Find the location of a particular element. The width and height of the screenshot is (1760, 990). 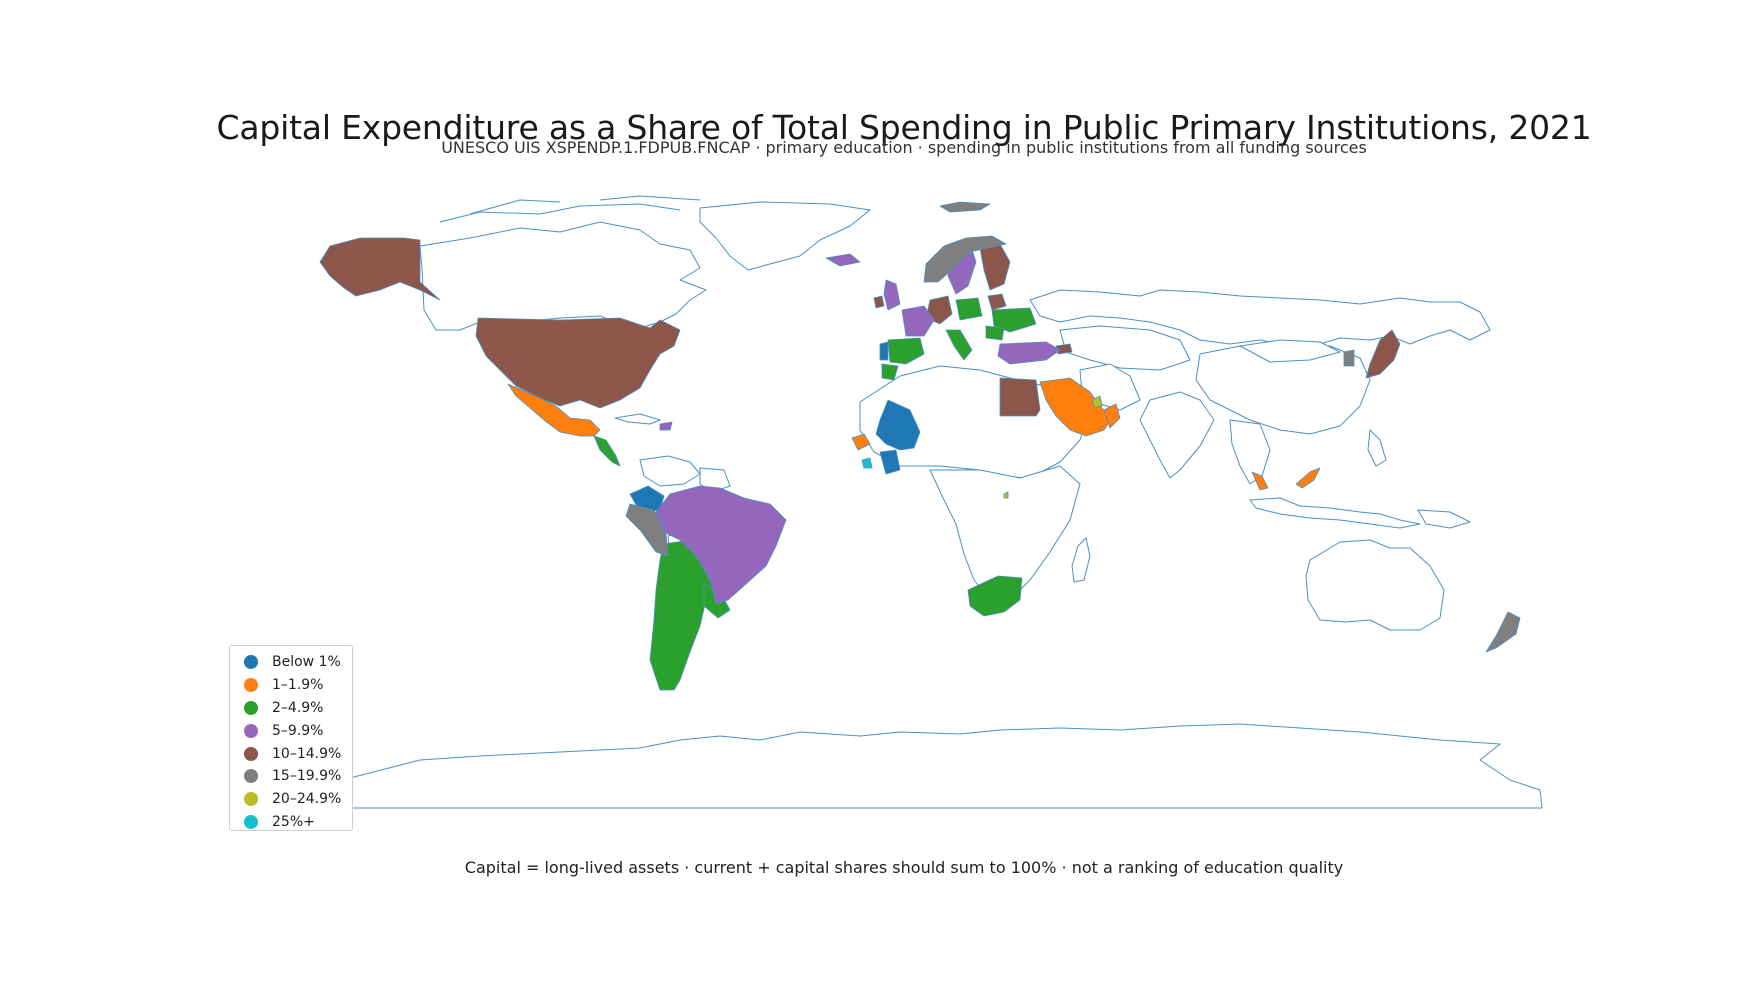

country-india is located at coordinates (1177, 435).